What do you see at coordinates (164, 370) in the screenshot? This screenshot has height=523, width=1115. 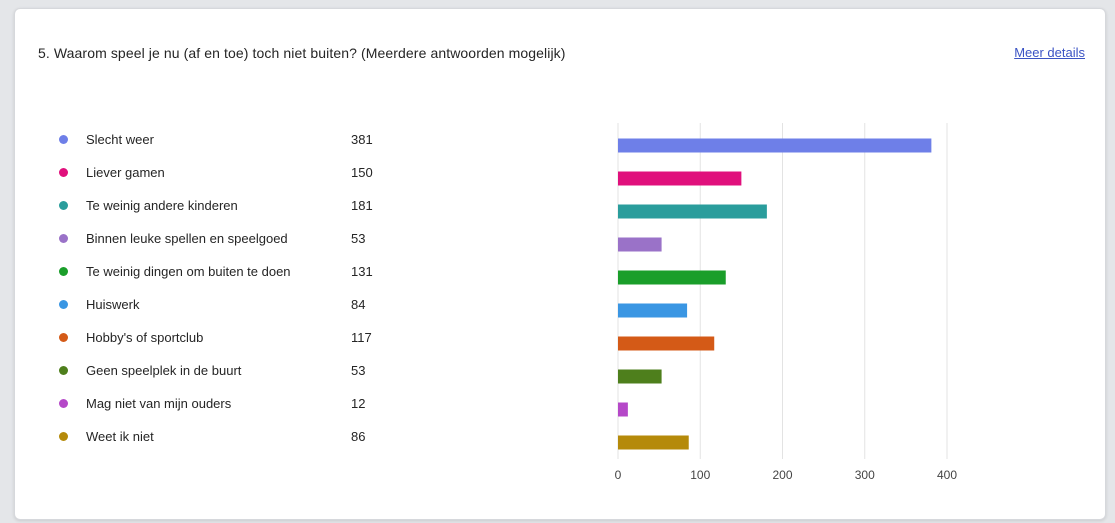 I see `legend-label: Geen speelplek in de buurt` at bounding box center [164, 370].